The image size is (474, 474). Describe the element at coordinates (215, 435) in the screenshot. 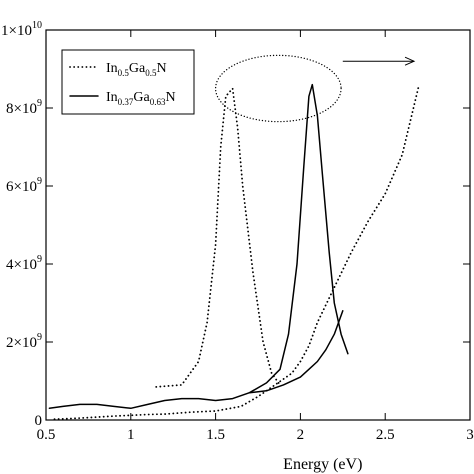

I see `x-tick-label: 1.5` at that location.